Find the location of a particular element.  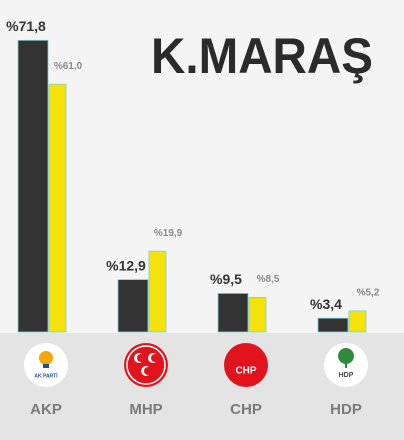

x-tick-label: AKP is located at coordinates (46, 409).